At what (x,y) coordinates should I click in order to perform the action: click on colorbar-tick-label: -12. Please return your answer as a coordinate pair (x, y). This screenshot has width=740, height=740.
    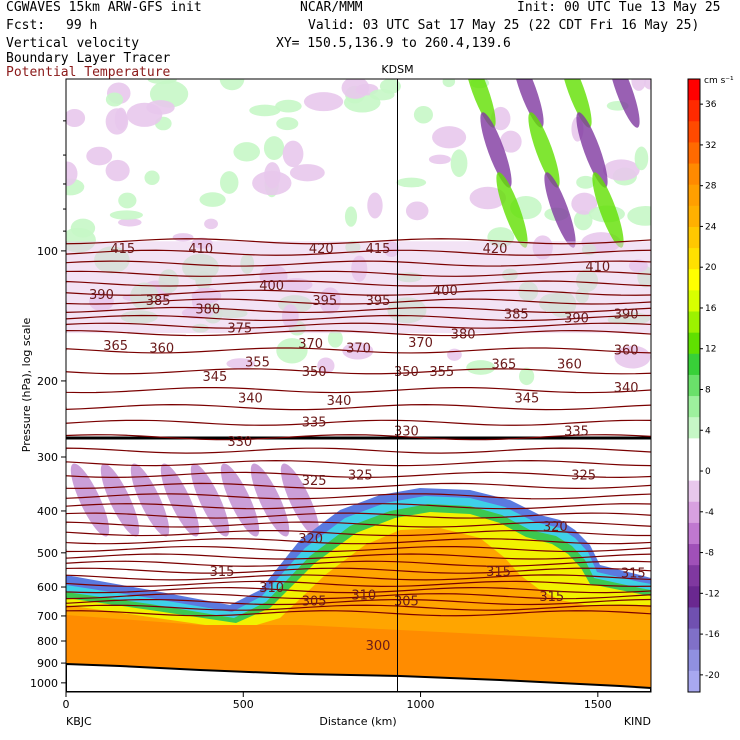
    Looking at the image, I should click on (712, 594).